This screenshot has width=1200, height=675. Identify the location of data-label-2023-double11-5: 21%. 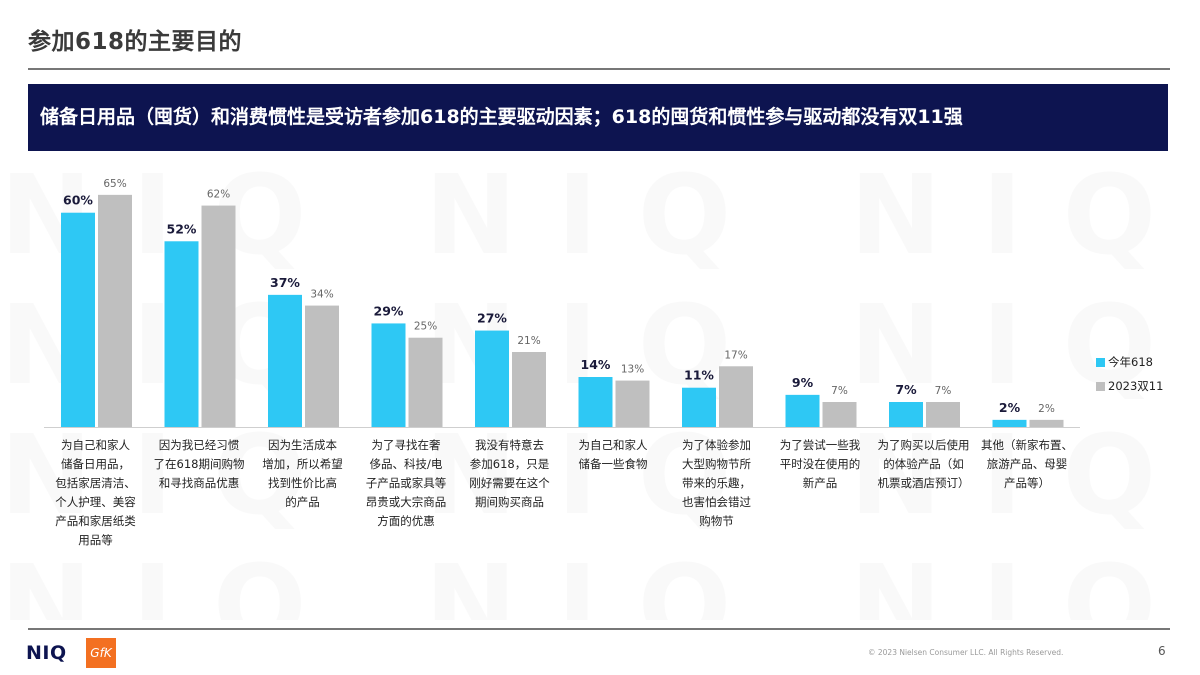
(528, 341).